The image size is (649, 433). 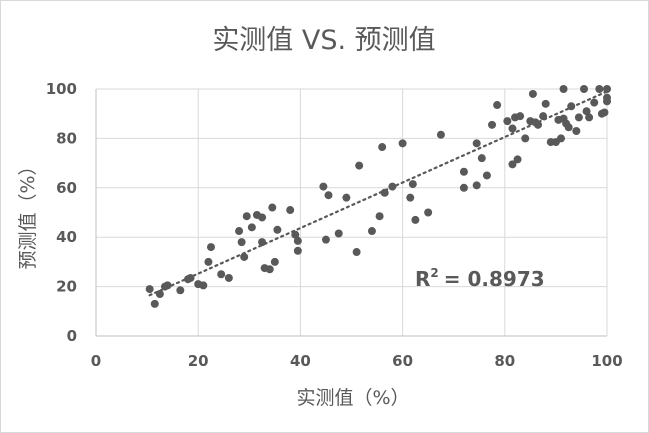 I want to click on r-squared-label: R2 = 0.8973, so click(x=480, y=278).